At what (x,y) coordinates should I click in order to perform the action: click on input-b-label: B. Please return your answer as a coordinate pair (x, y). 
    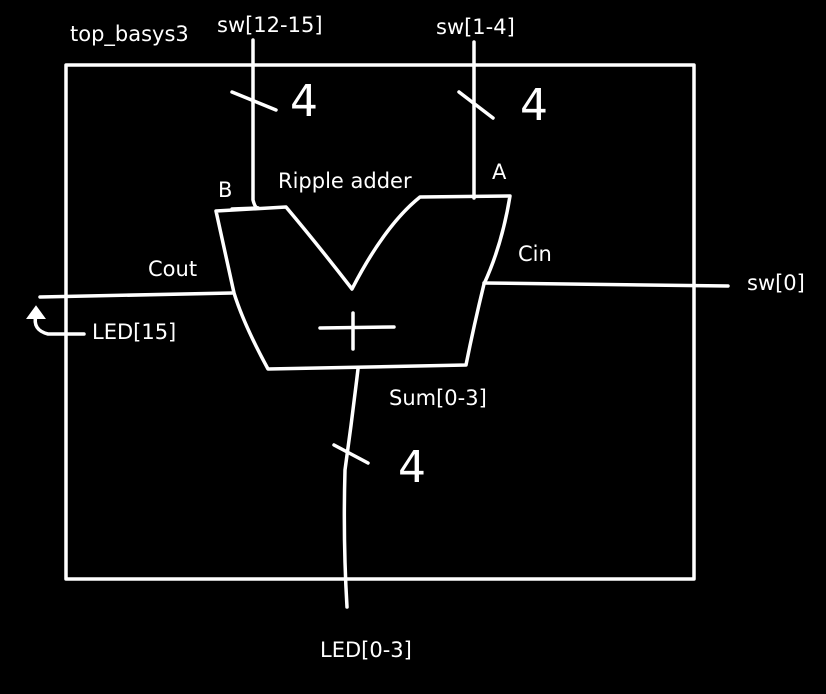
    Looking at the image, I should click on (225, 190).